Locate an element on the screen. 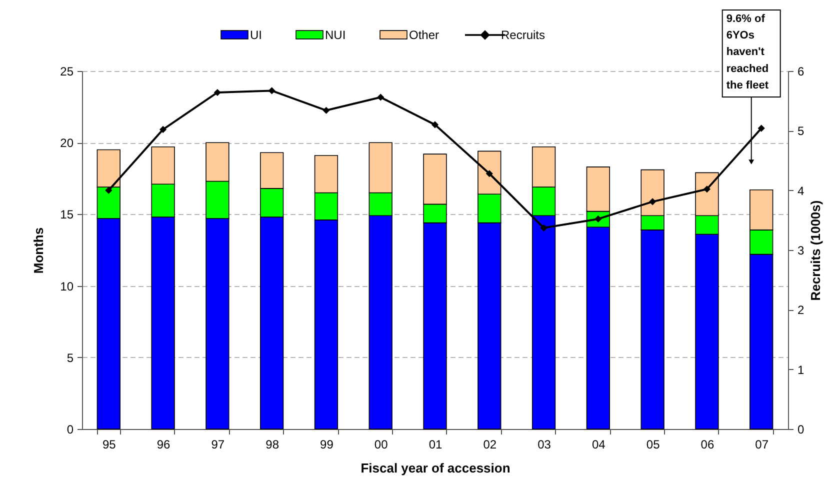 This screenshot has height=504, width=830. y-axis-title: Months is located at coordinates (38, 250).